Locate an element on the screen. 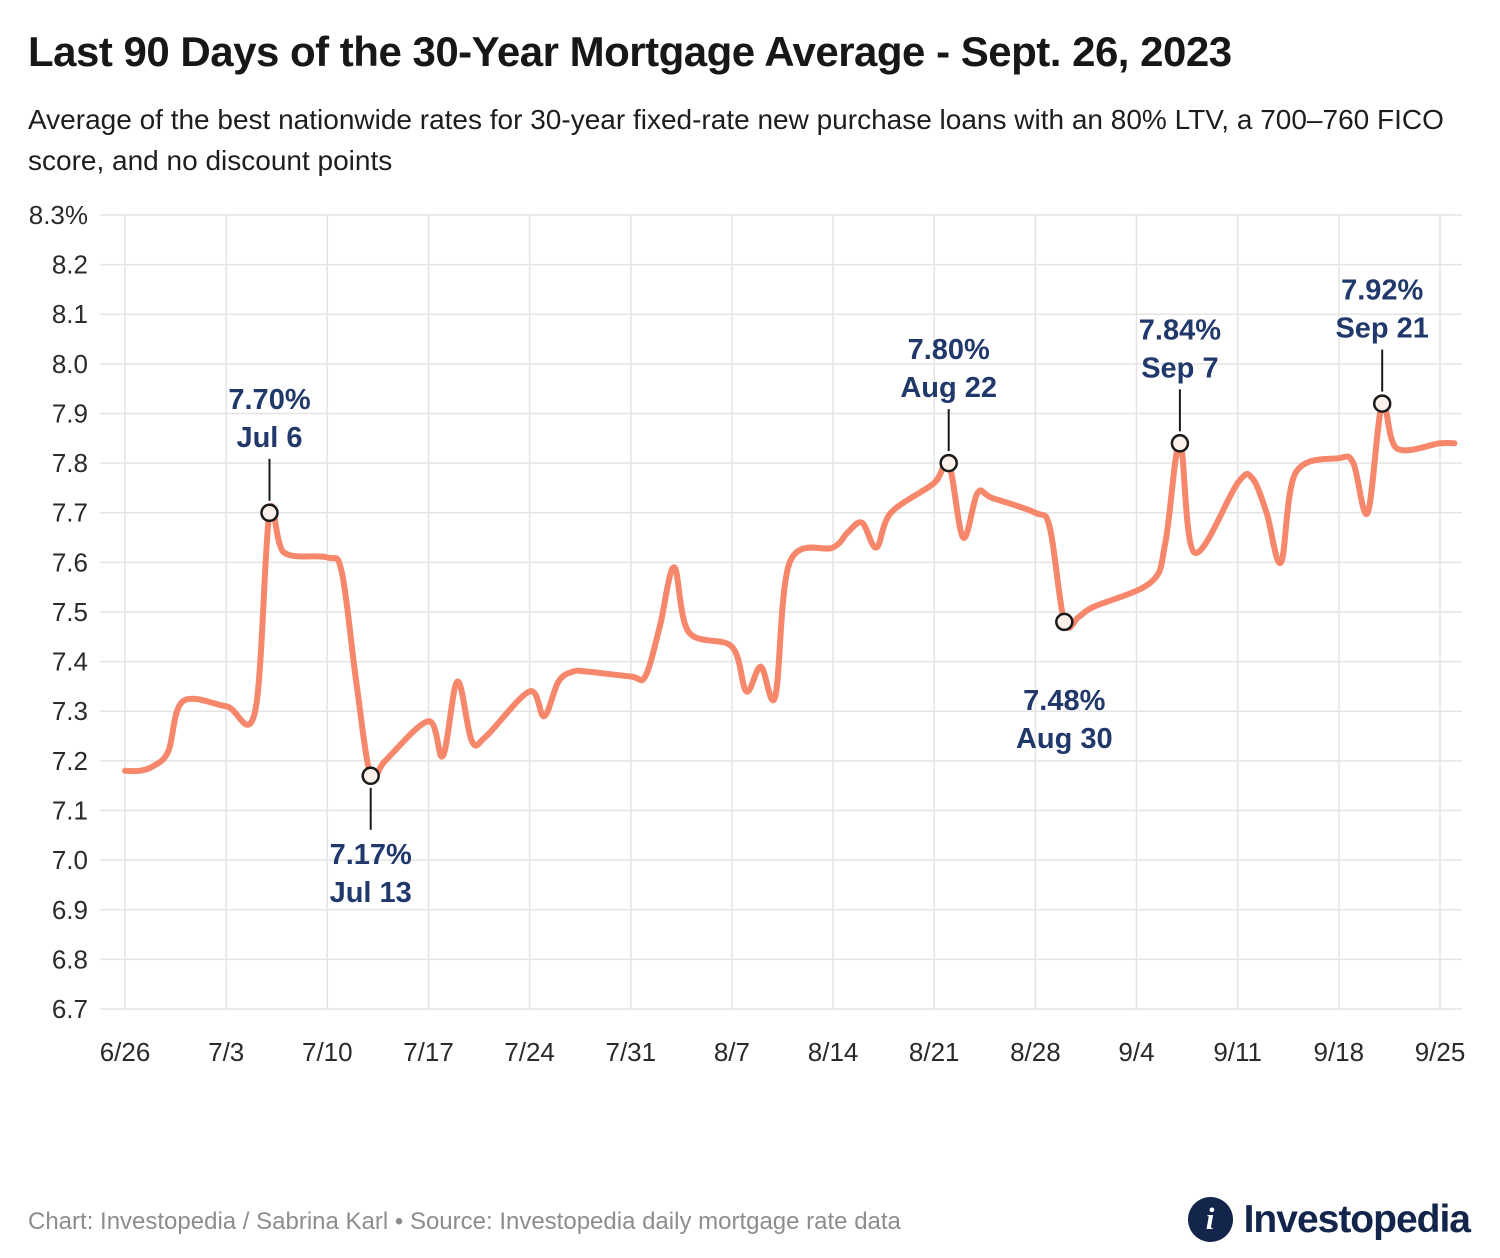 The width and height of the screenshot is (1500, 1258). svg-text: 7.3 is located at coordinates (70, 712).